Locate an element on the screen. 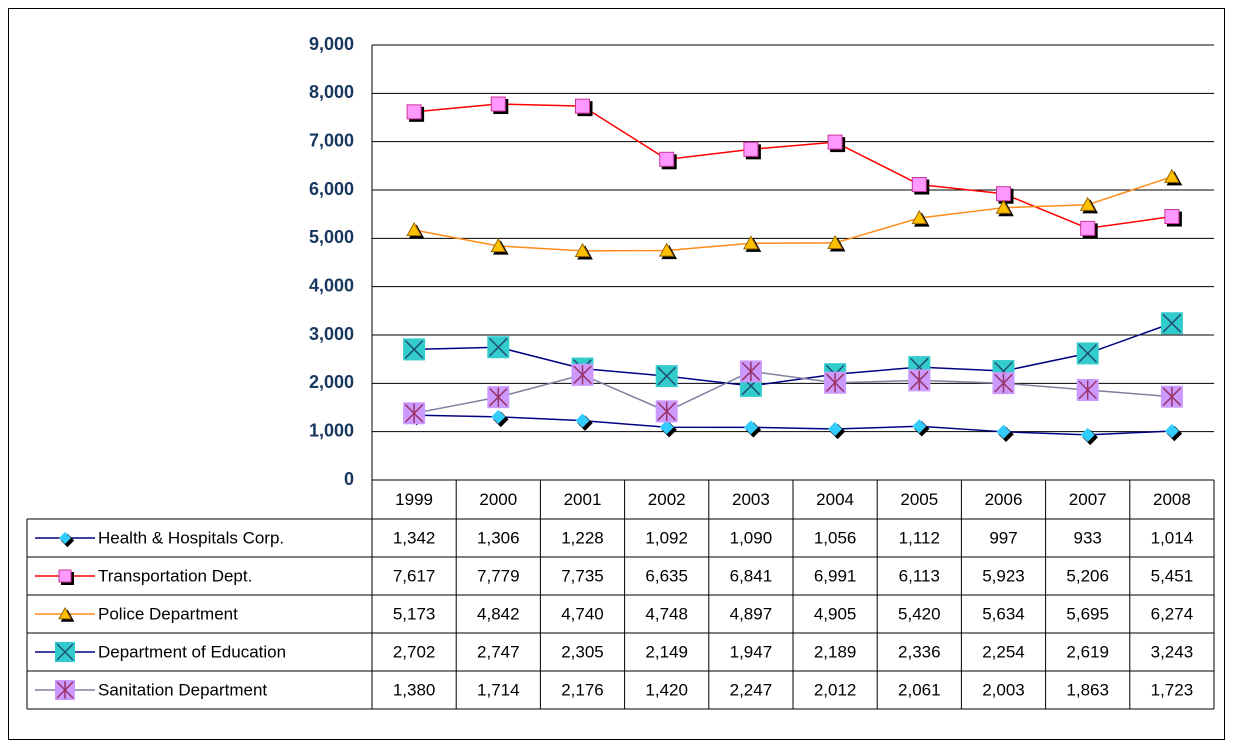 Image resolution: width=1233 pixels, height=747 pixels. legend-label: Sanitation Department is located at coordinates (182, 689).